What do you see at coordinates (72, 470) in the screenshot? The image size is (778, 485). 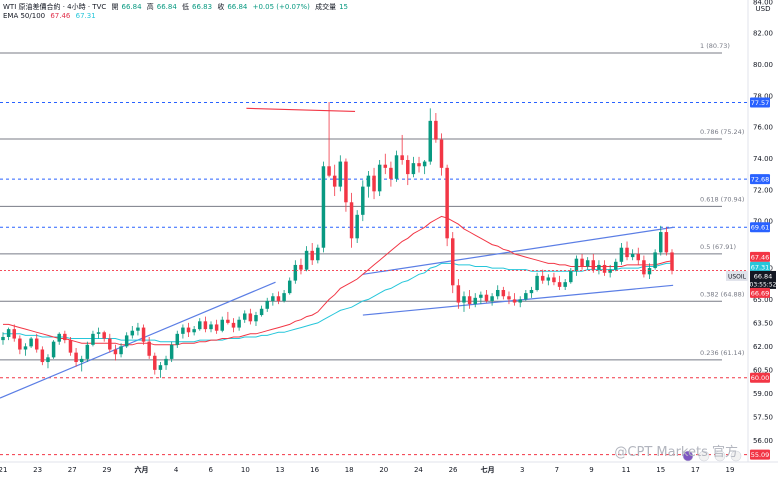 I see `x-tick-label: 27` at bounding box center [72, 470].